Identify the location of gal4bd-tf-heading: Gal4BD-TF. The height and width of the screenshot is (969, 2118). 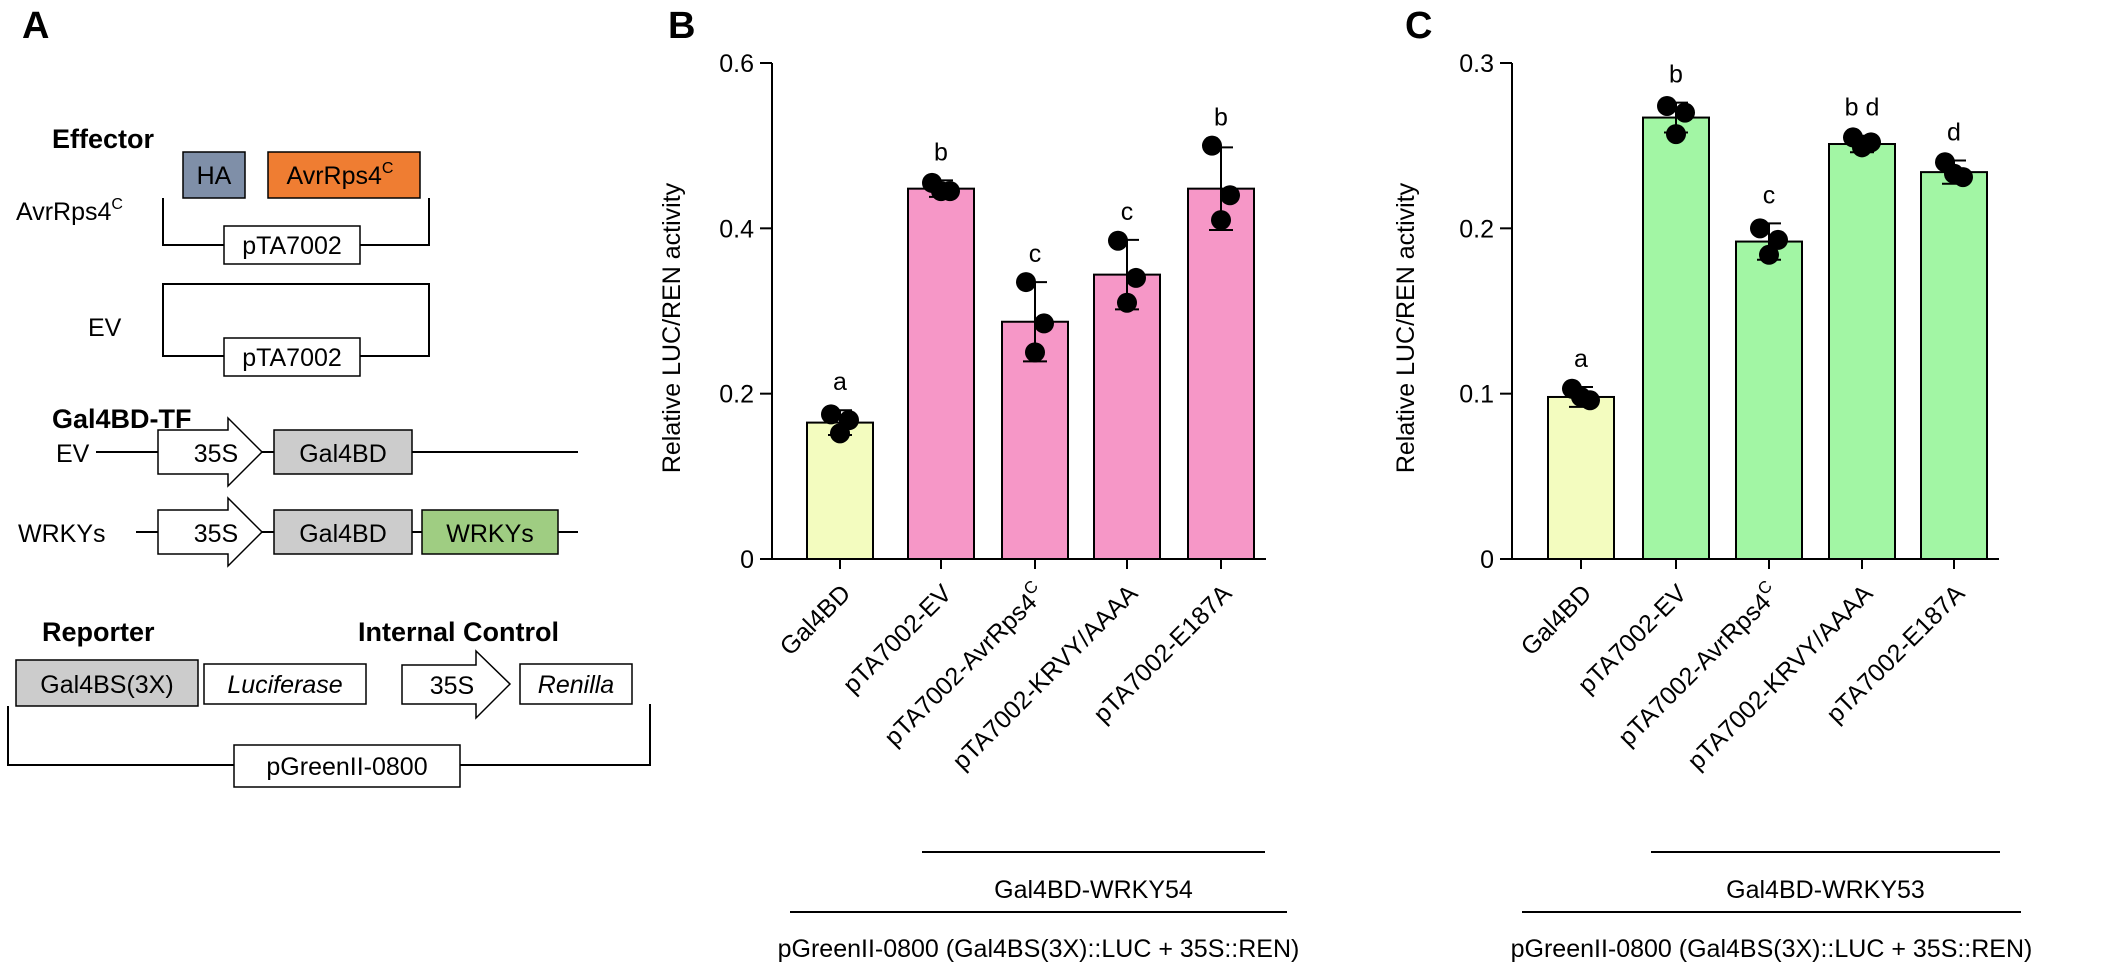
(122, 419).